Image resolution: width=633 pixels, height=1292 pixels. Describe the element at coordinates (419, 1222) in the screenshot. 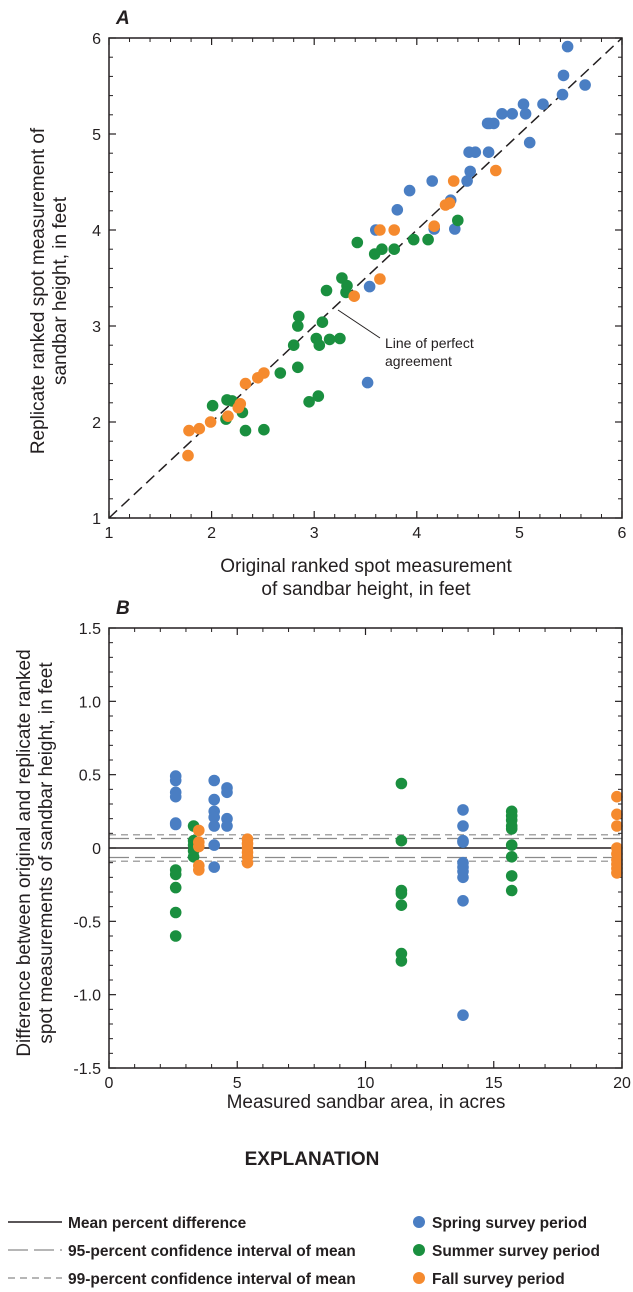

I see `legend-spring-marker` at that location.